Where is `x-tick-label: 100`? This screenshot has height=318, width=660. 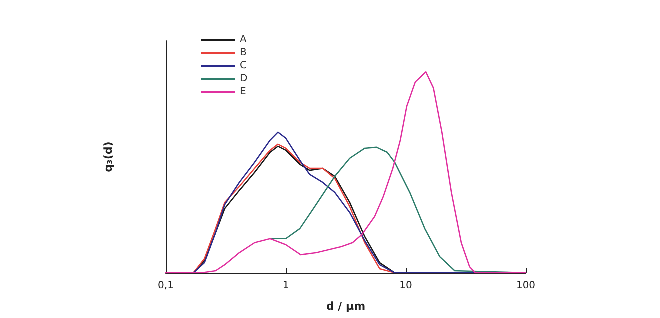 x-tick-label: 100 is located at coordinates (526, 286).